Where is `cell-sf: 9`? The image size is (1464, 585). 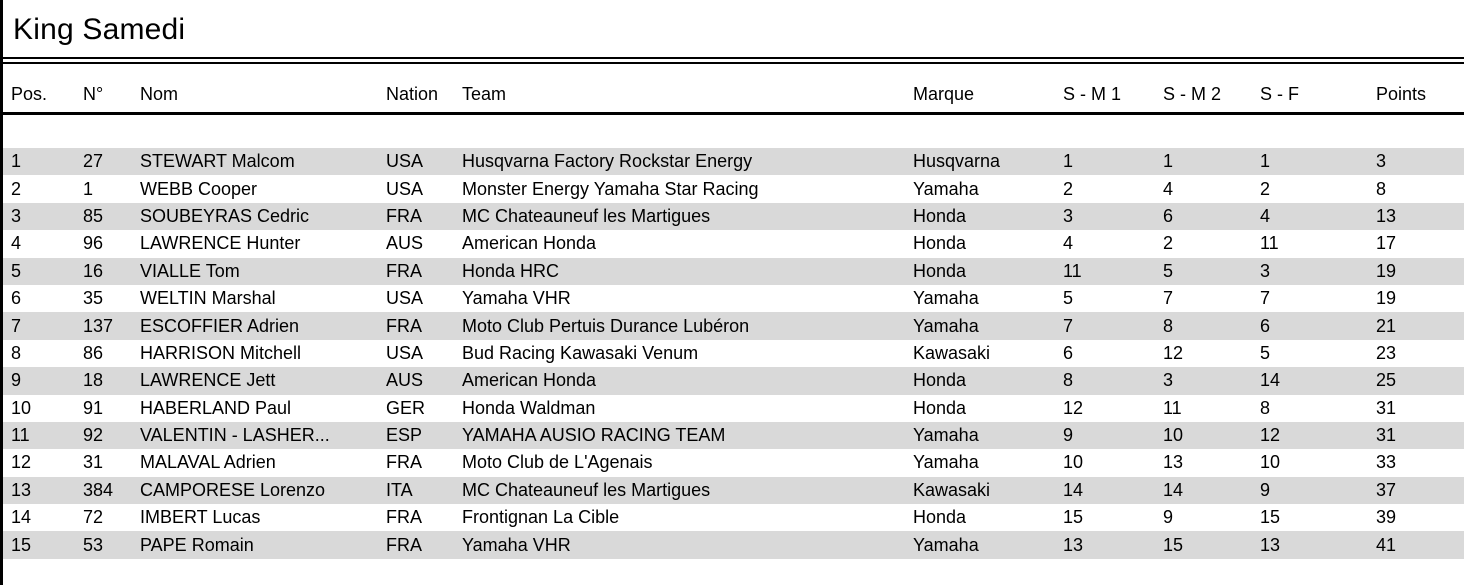
cell-sf: 9 is located at coordinates (1318, 490).